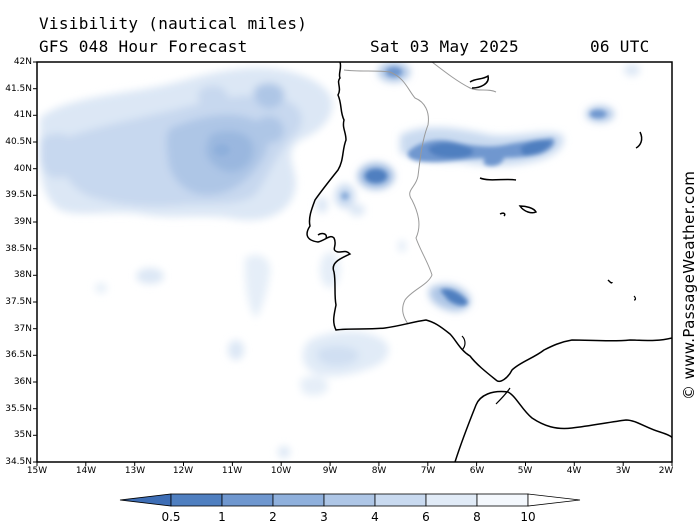 This screenshot has height=525, width=700. Describe the element at coordinates (623, 471) in the screenshot. I see `lon-label: 3W` at that location.